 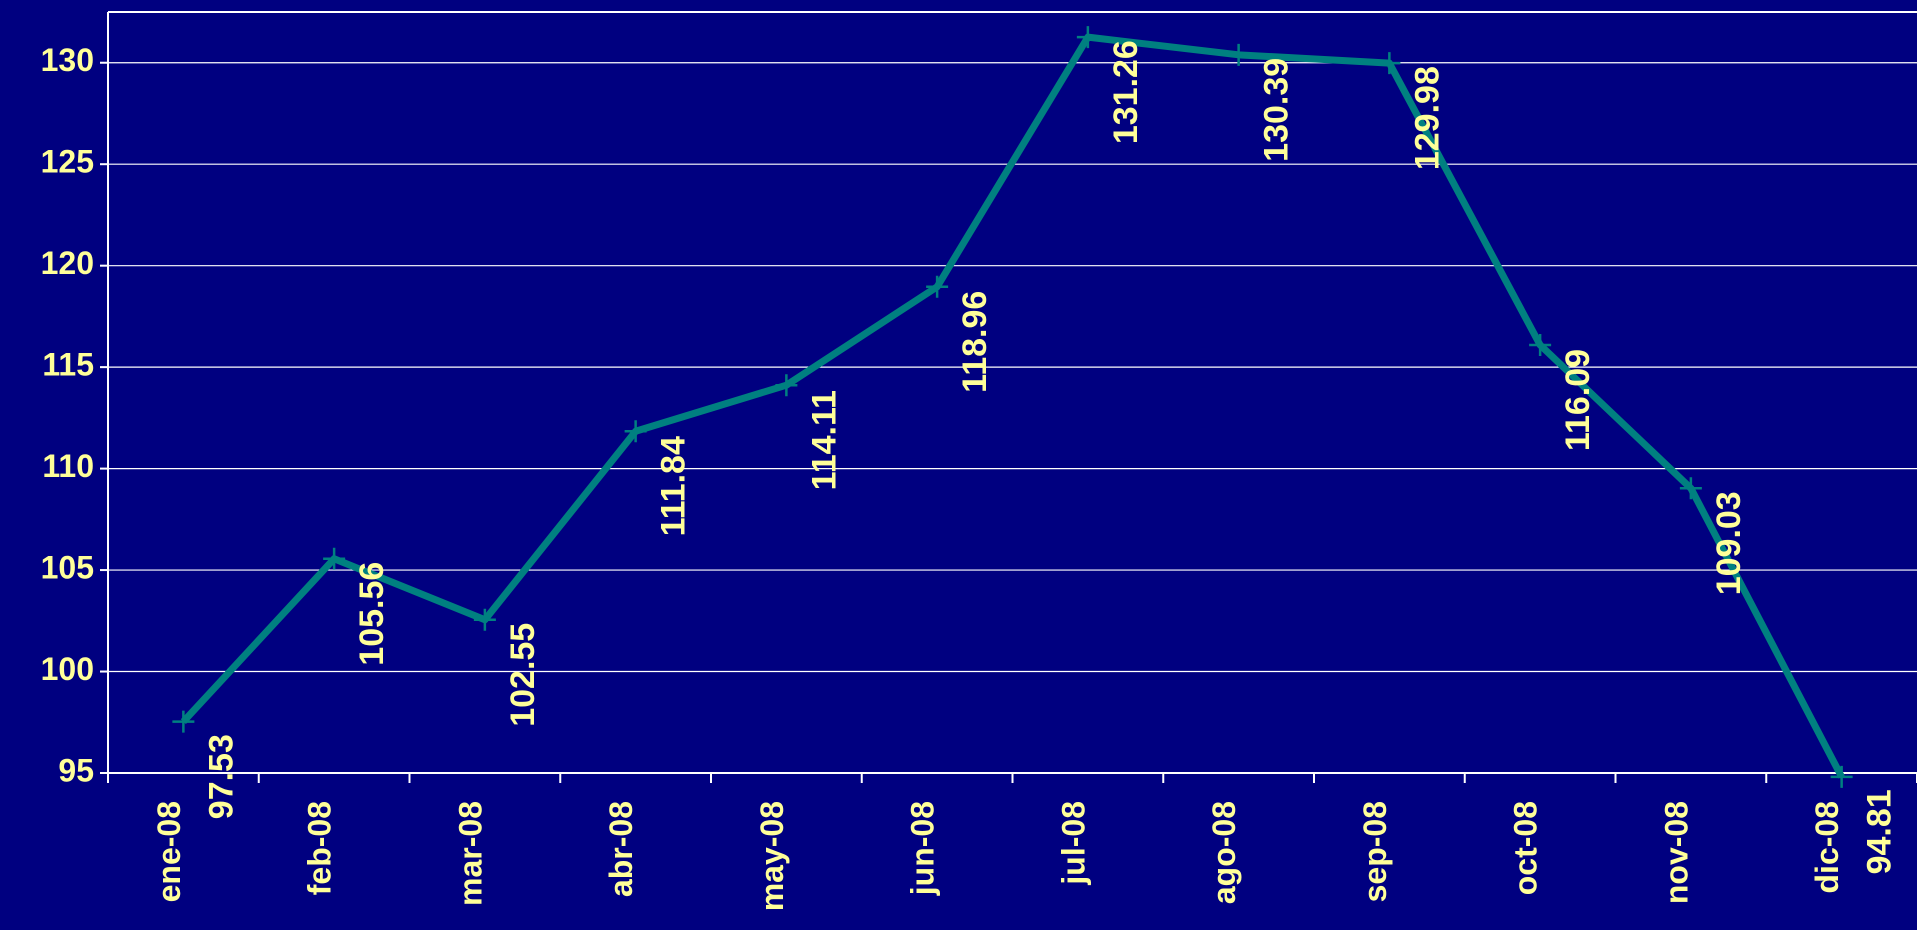 What do you see at coordinates (67, 669) in the screenshot?
I see `y-tick-label: 100` at bounding box center [67, 669].